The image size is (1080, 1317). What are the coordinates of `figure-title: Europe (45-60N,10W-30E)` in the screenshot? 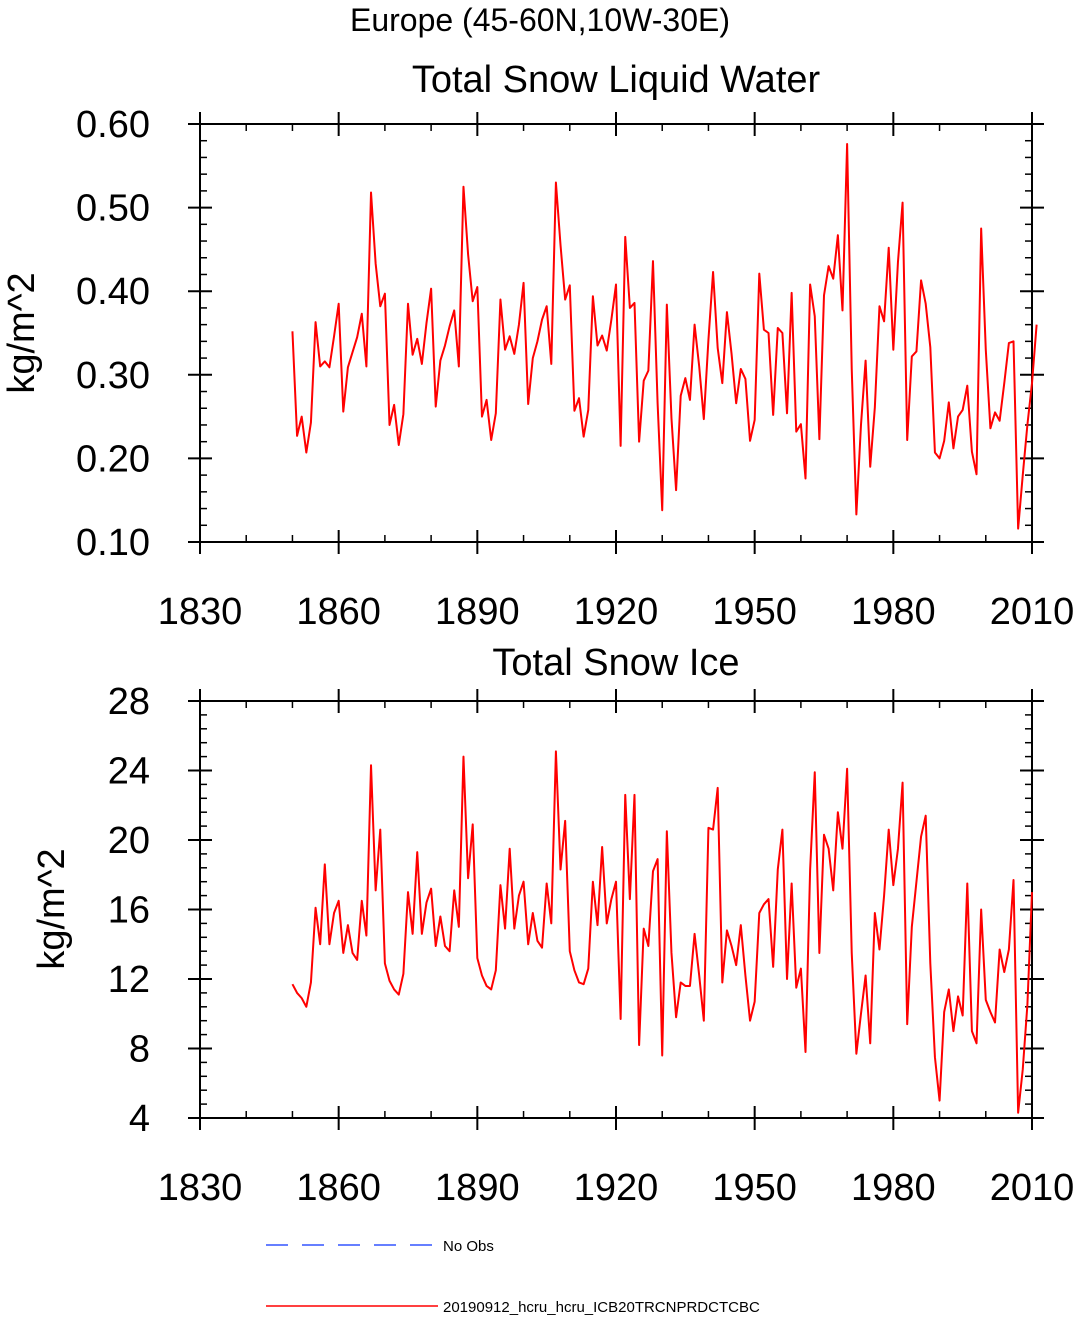 It's located at (540, 20).